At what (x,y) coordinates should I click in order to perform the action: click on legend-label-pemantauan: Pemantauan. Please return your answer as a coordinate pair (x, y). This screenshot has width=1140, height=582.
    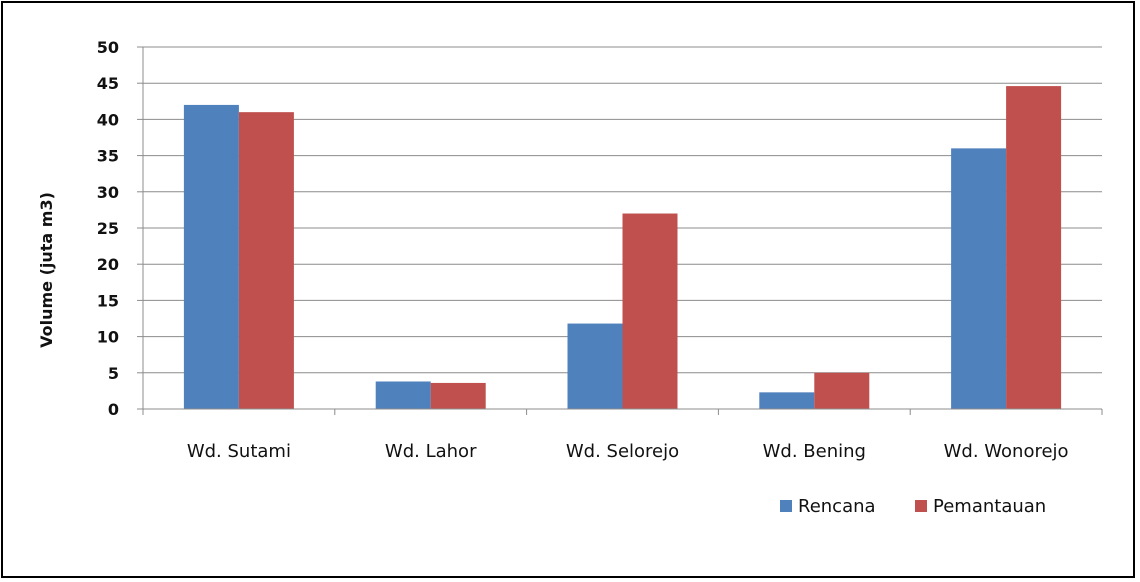
    Looking at the image, I should click on (989, 506).